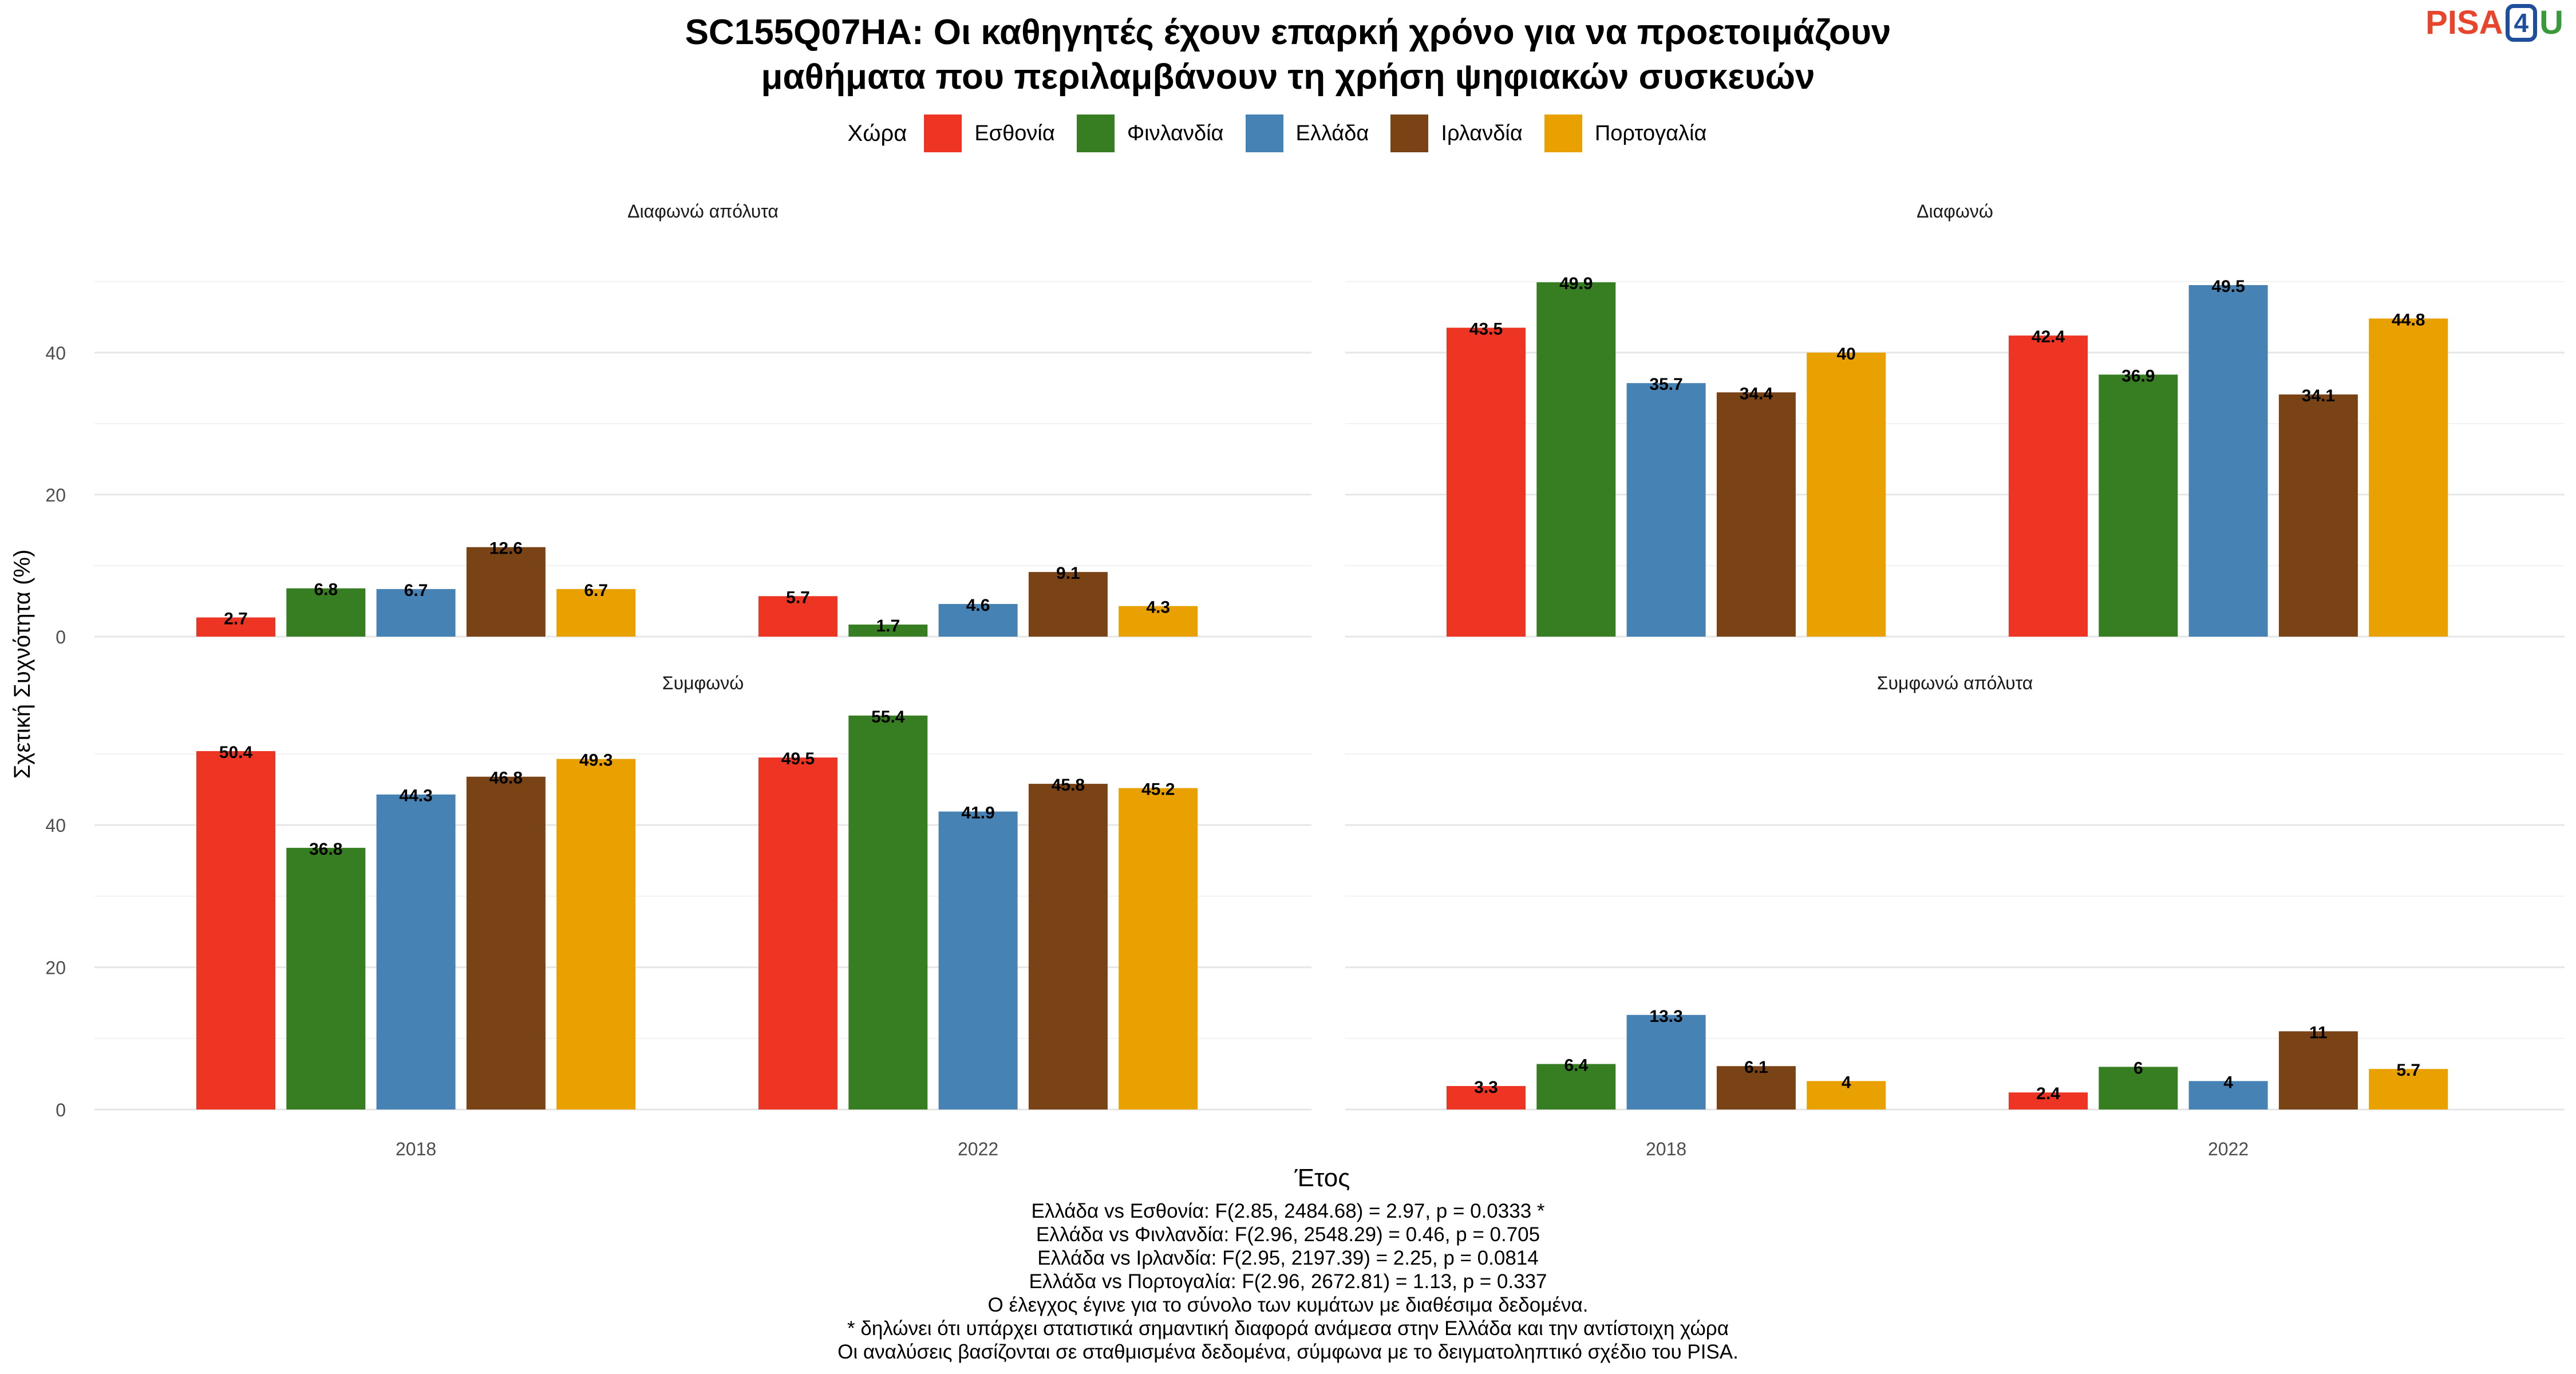 This screenshot has height=1374, width=2576. What do you see at coordinates (596, 760) in the screenshot?
I see `panel-3-value-label: 49.3` at bounding box center [596, 760].